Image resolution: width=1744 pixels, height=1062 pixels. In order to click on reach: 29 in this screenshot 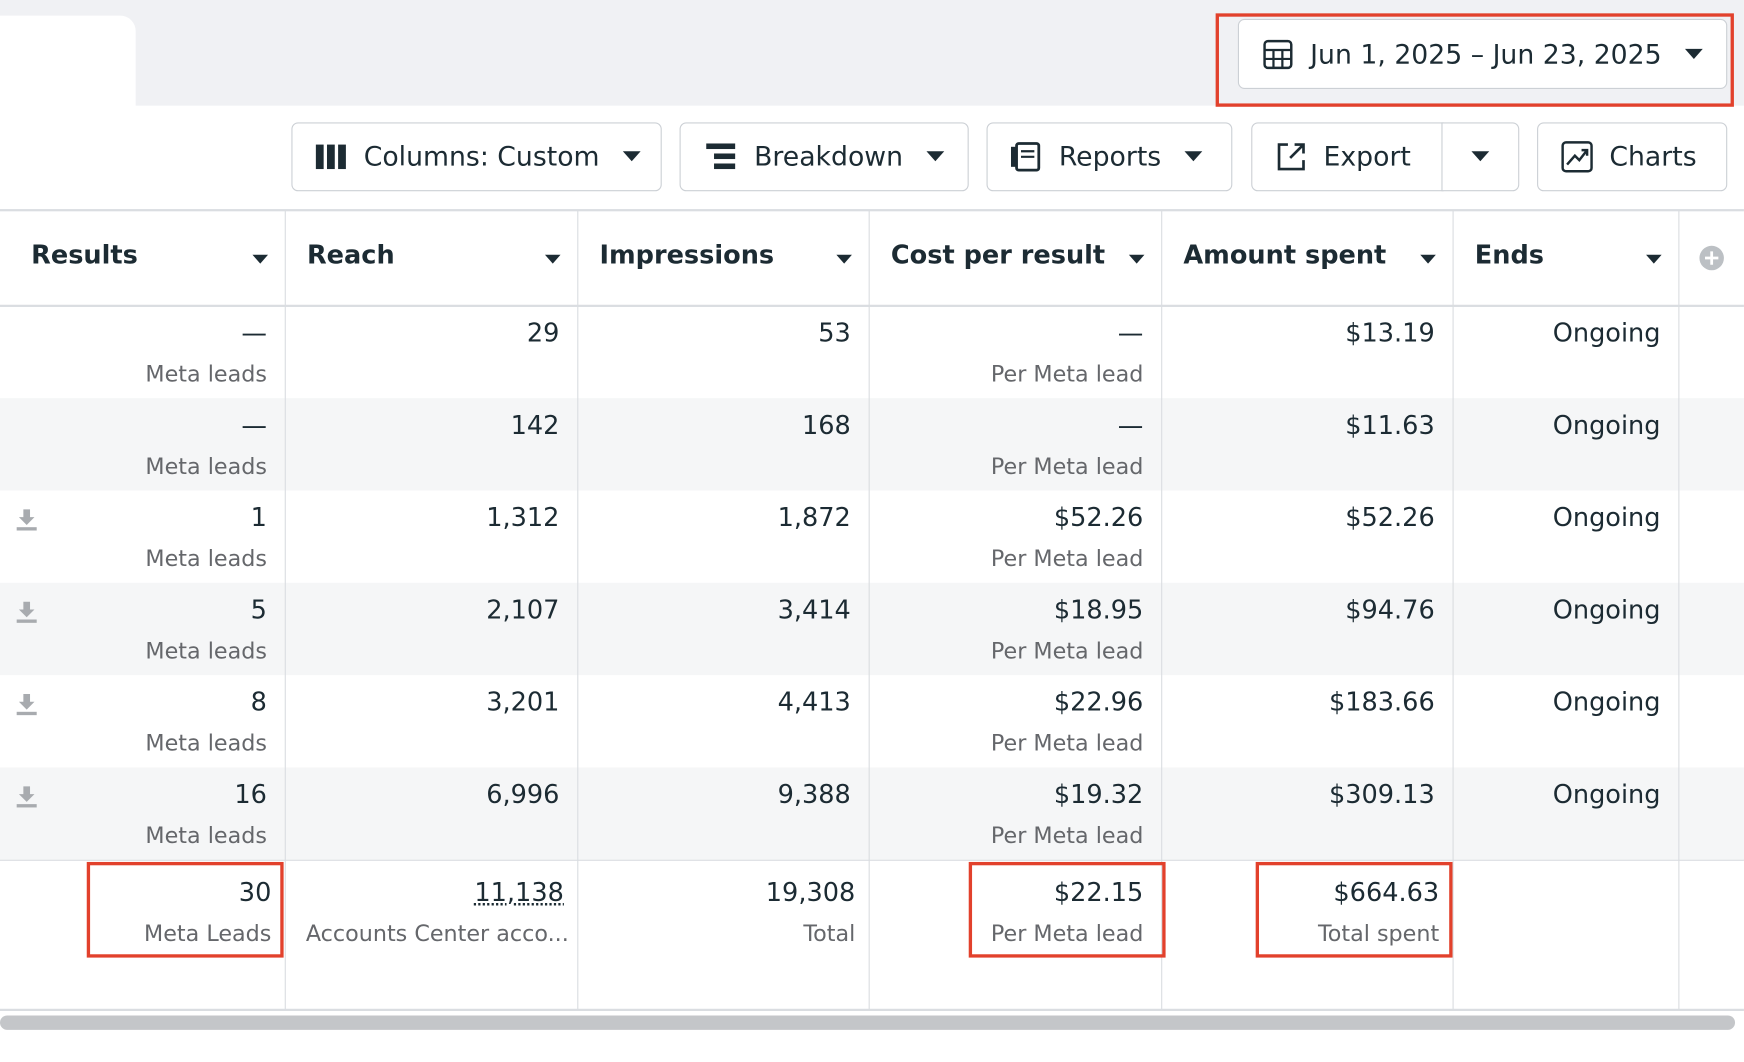, I will do `click(543, 334)`.